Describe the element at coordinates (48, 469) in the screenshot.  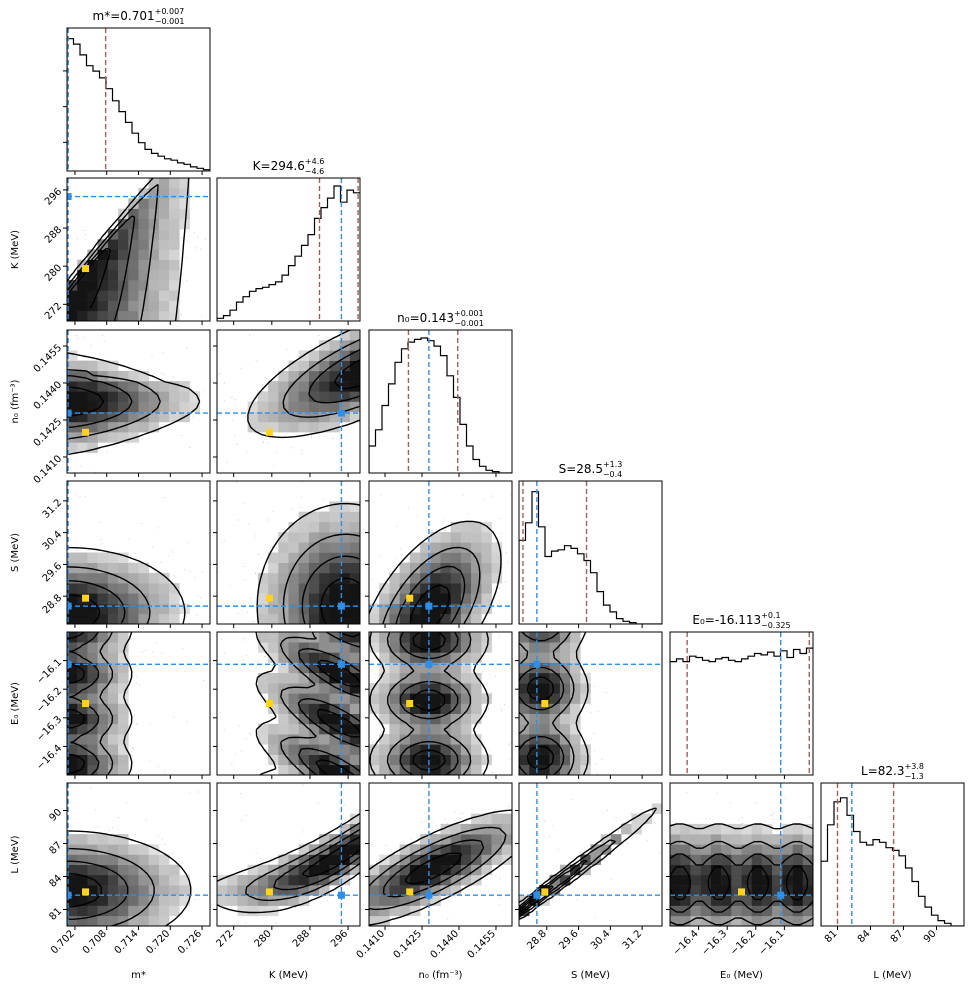
I see `y-tick-label-n0: 0.1410` at that location.